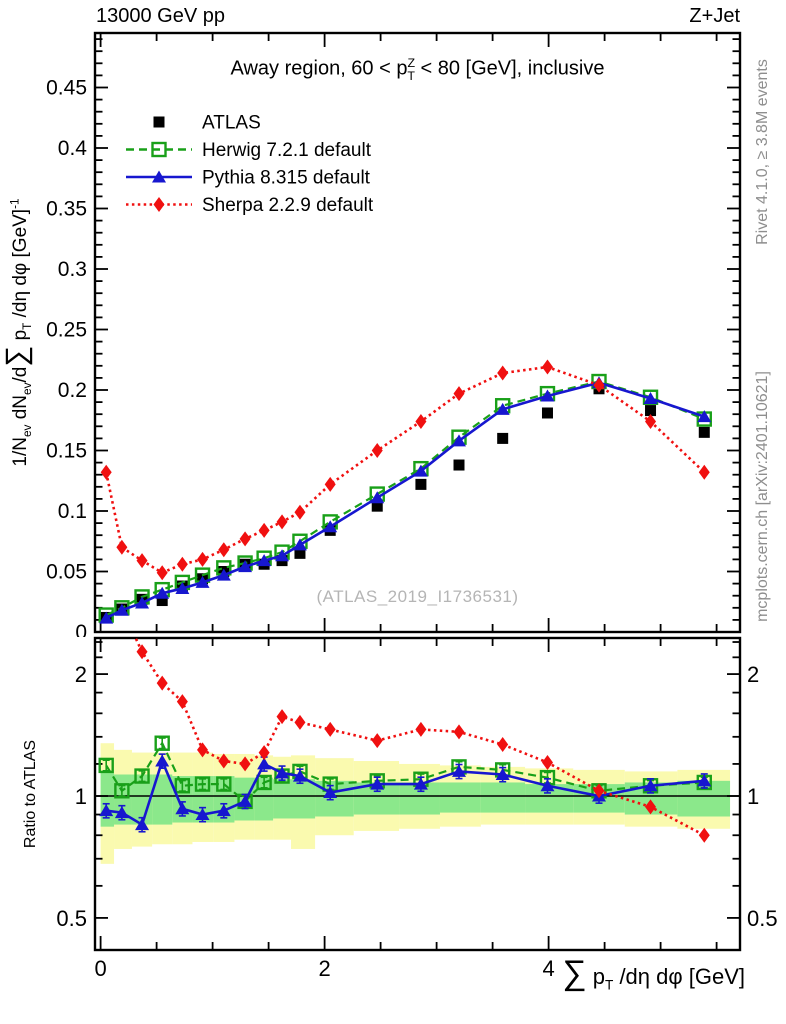  I want to click on svg-text: 0.35, so click(66, 209).